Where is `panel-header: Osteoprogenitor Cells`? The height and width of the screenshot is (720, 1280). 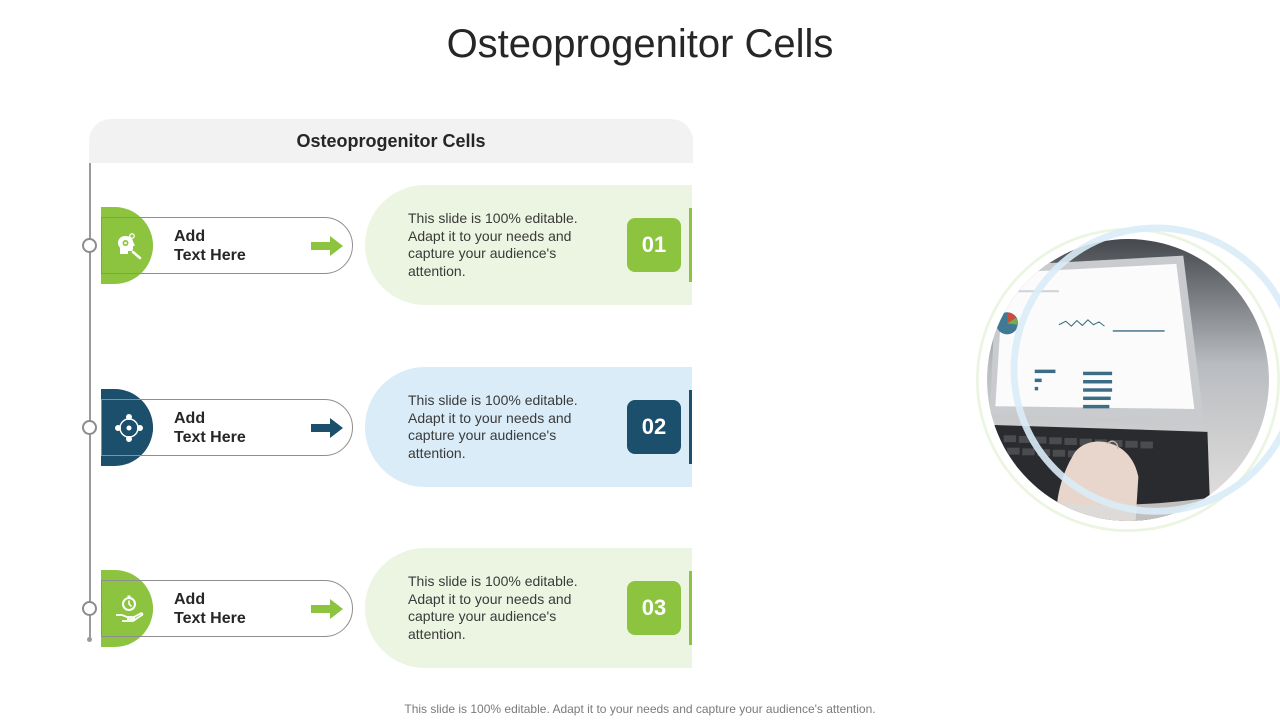 panel-header: Osteoprogenitor Cells is located at coordinates (391, 141).